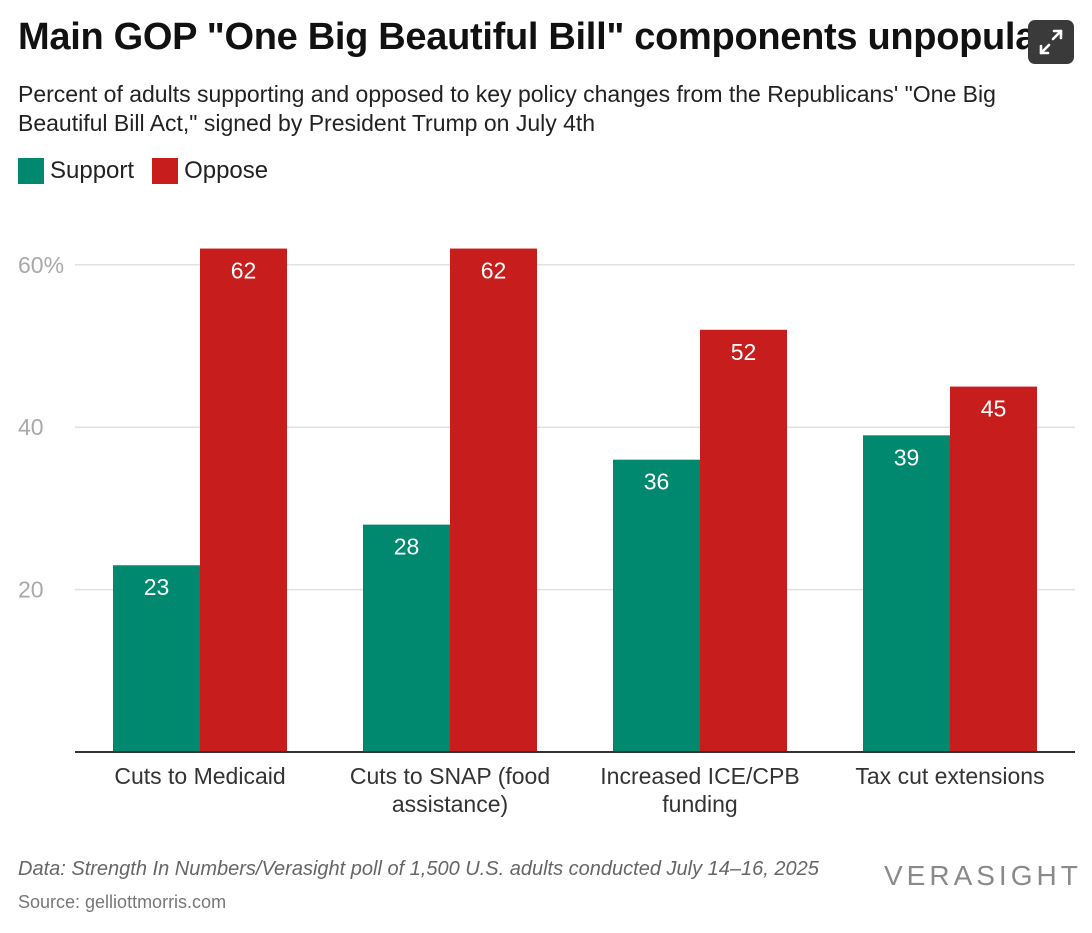 This screenshot has width=1092, height=933. I want to click on expand-arrows-icon, so click(1051, 42).